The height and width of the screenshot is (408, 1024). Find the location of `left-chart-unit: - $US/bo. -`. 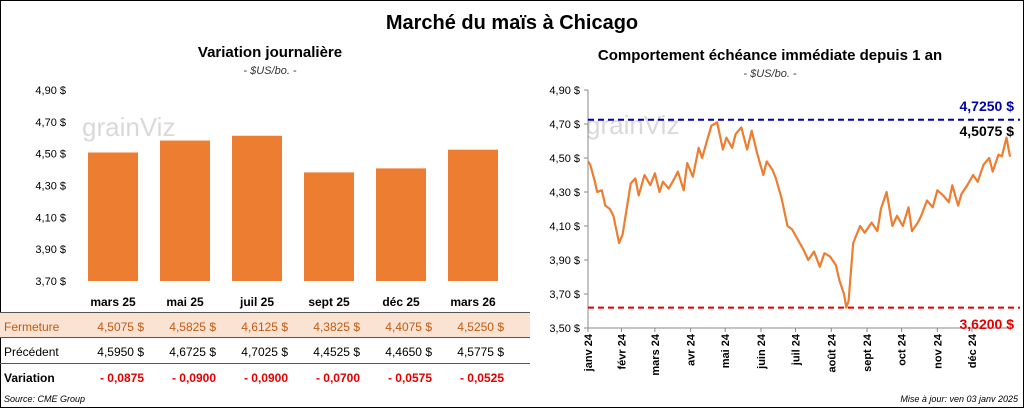

left-chart-unit: - $US/bo. - is located at coordinates (270, 71).